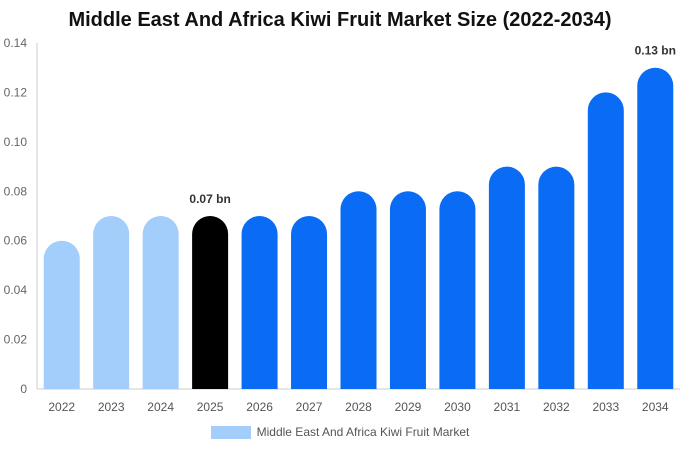  What do you see at coordinates (16, 241) in the screenshot?
I see `y-tick-label: 0.06` at bounding box center [16, 241].